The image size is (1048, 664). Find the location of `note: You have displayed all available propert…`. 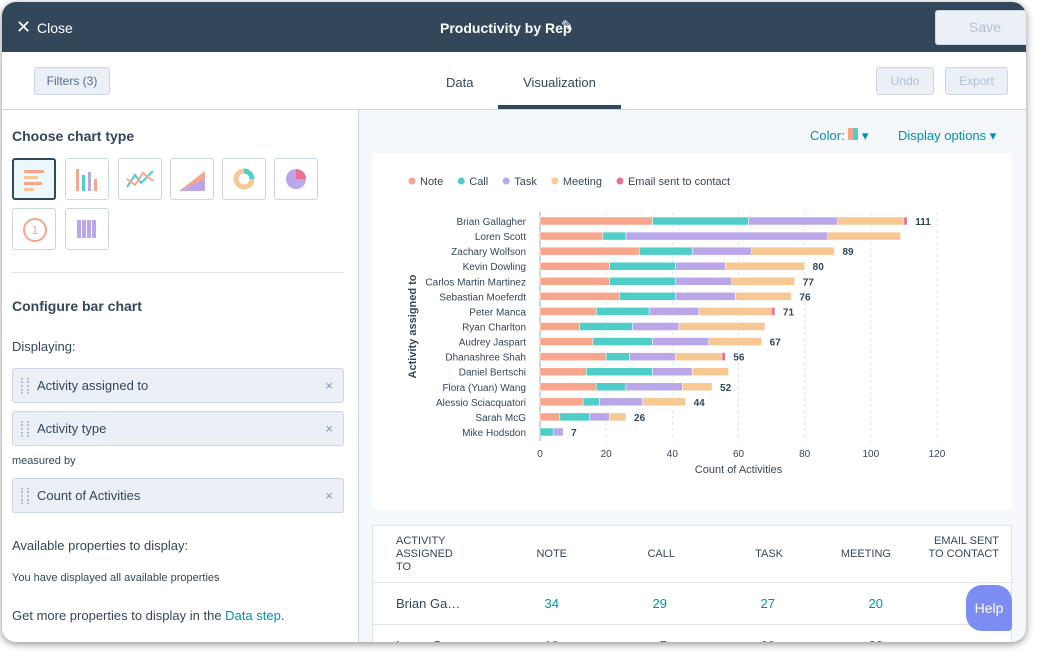

note: You have displayed all available propert… is located at coordinates (116, 578).